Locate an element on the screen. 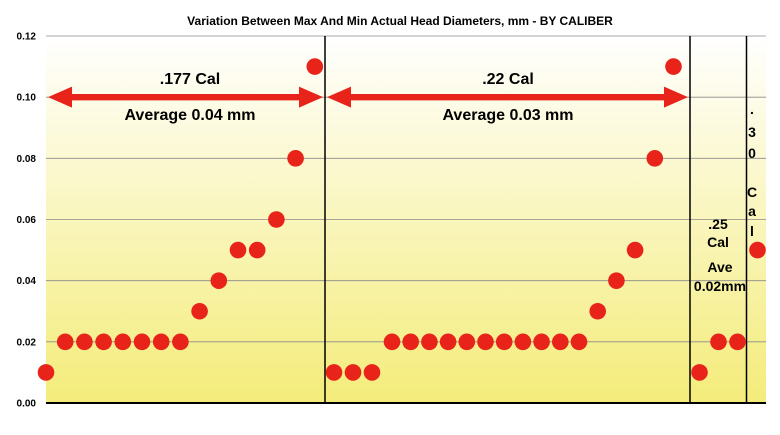 The width and height of the screenshot is (780, 435). group-annotation: Ave is located at coordinates (719, 267).